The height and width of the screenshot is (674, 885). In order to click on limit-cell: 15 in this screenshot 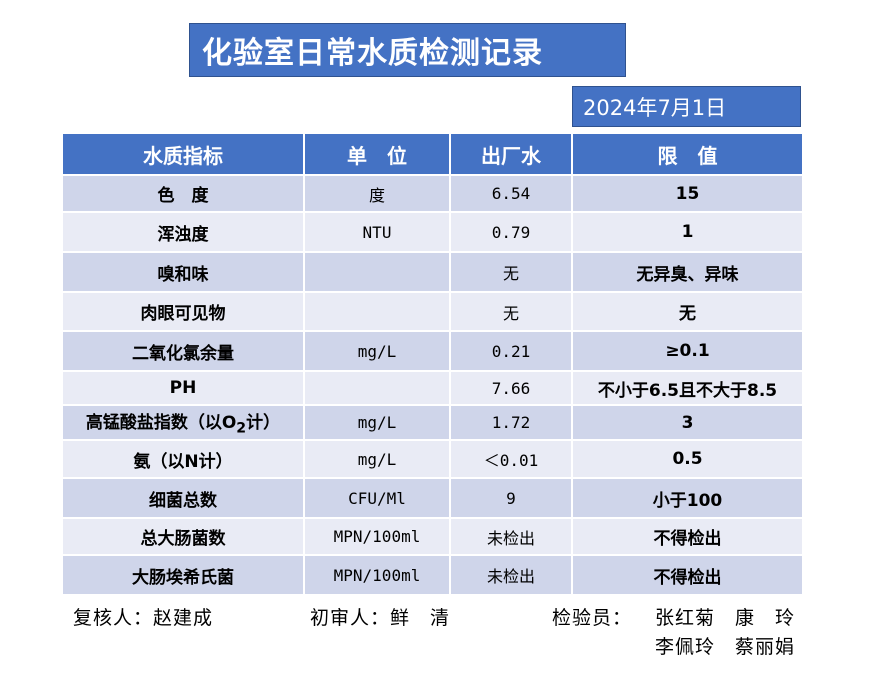, I will do `click(687, 193)`.